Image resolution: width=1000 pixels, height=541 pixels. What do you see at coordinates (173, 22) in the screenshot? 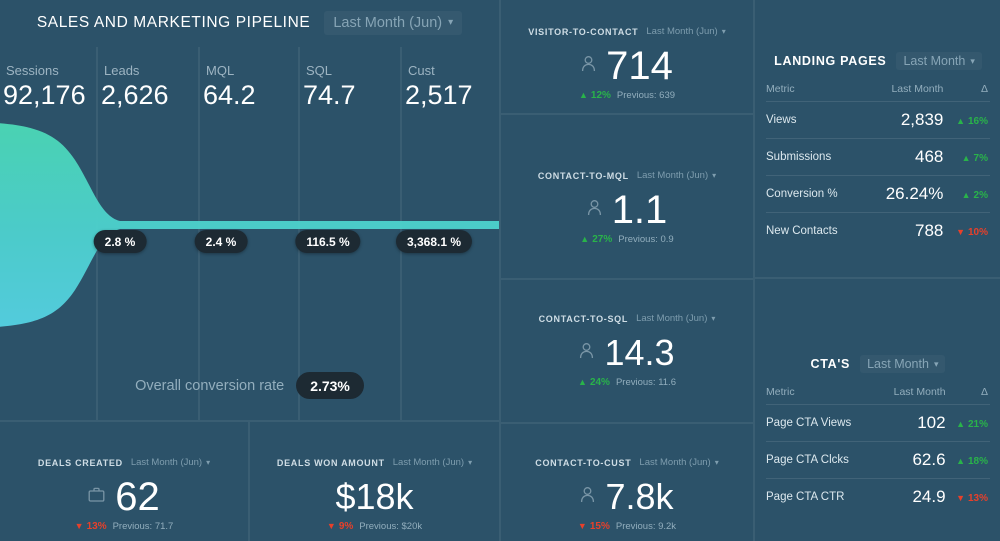
I see `page-title: SALES AND MARKETING PIPELINE` at bounding box center [173, 22].